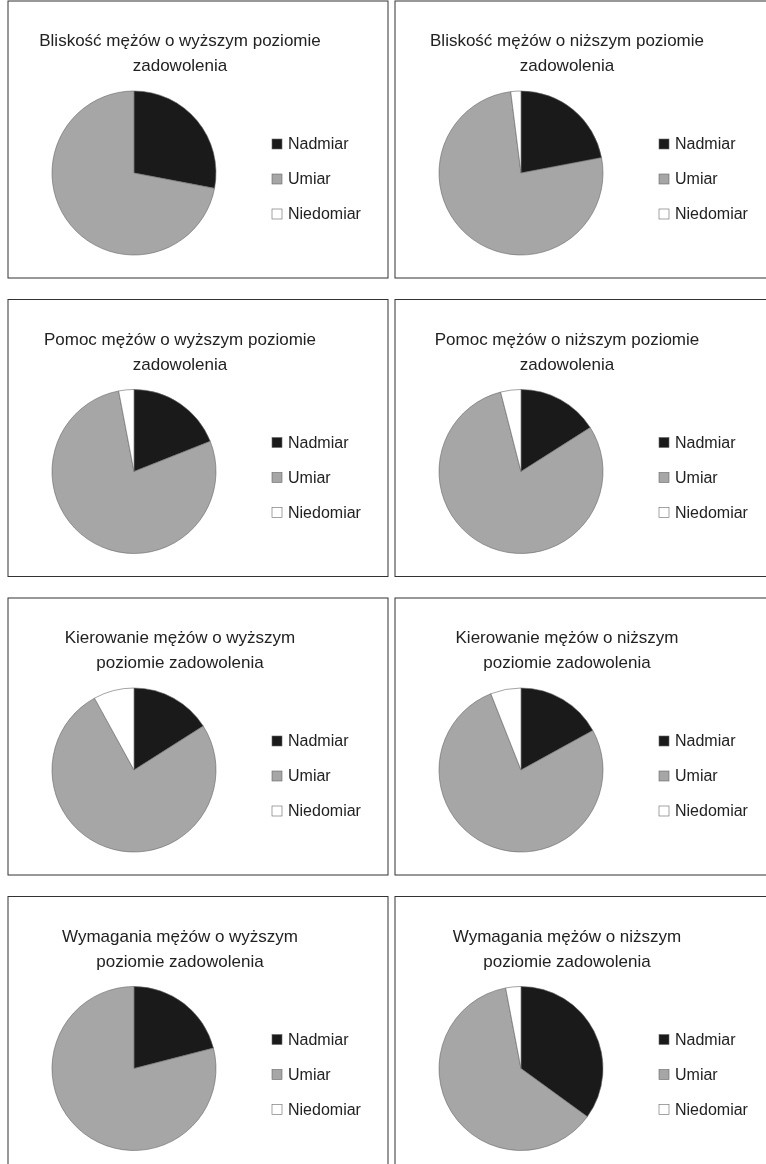 This screenshot has height=1164, width=766. I want to click on chart-title: Wymagania mężów o niższym poziomie zadowolenia, so click(567, 948).